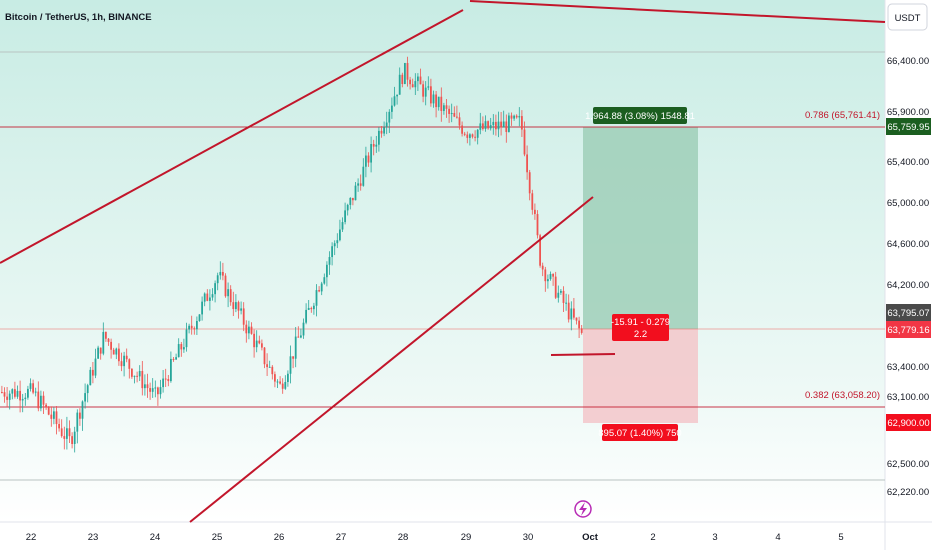 Image resolution: width=932 pixels, height=550 pixels. What do you see at coordinates (677, 11) in the screenshot?
I see `trend-line-top-right` at bounding box center [677, 11].